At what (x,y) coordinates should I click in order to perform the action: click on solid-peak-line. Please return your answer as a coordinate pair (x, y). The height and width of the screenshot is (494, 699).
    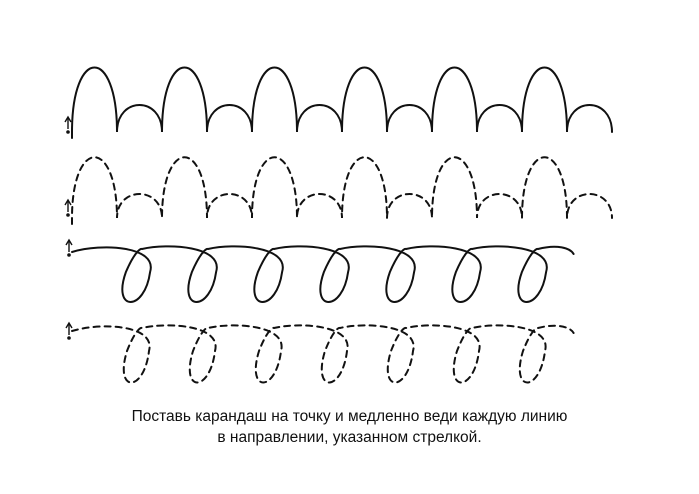
    Looking at the image, I should click on (342, 102).